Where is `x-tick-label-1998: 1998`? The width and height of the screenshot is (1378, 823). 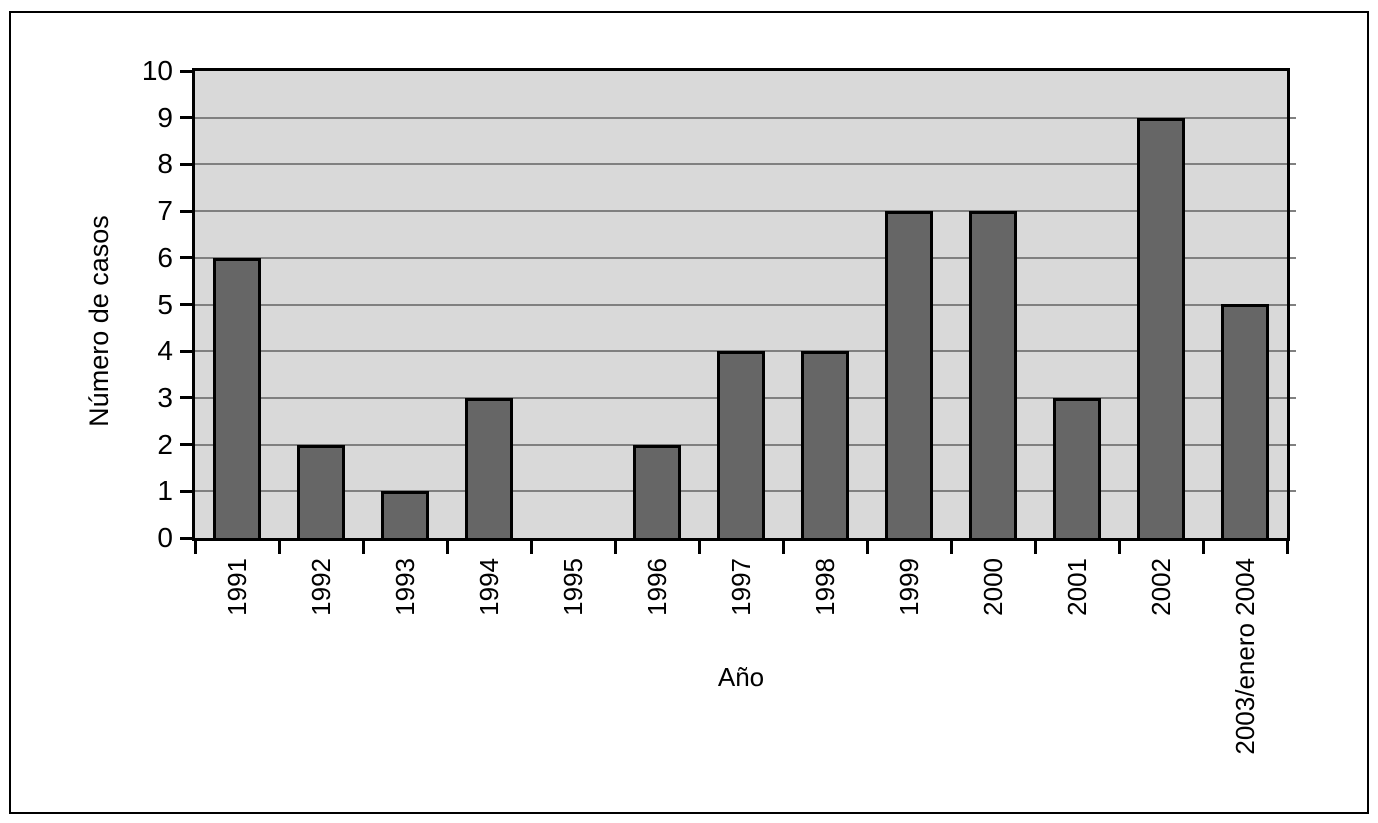
x-tick-label-1998: 1998 is located at coordinates (825, 587).